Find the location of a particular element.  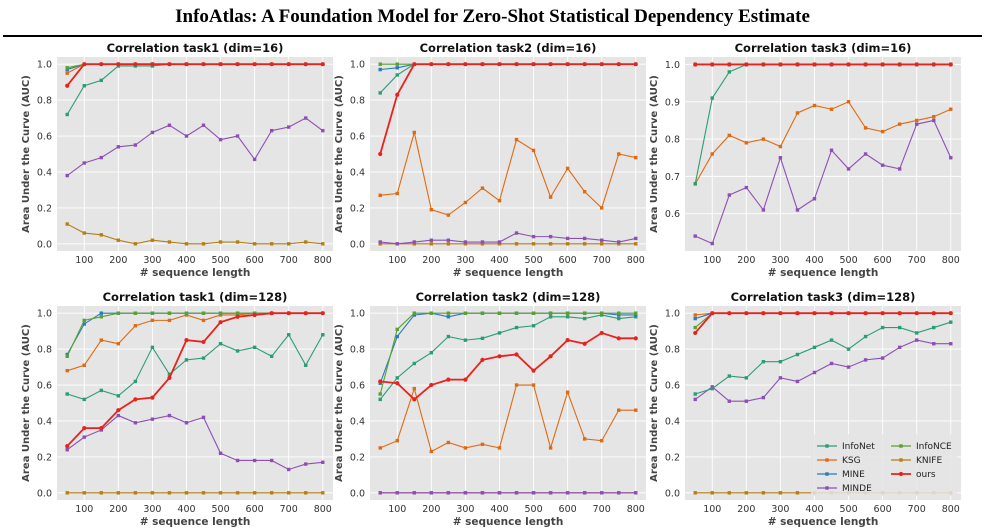

x-tick-label: 200 is located at coordinates (118, 509).